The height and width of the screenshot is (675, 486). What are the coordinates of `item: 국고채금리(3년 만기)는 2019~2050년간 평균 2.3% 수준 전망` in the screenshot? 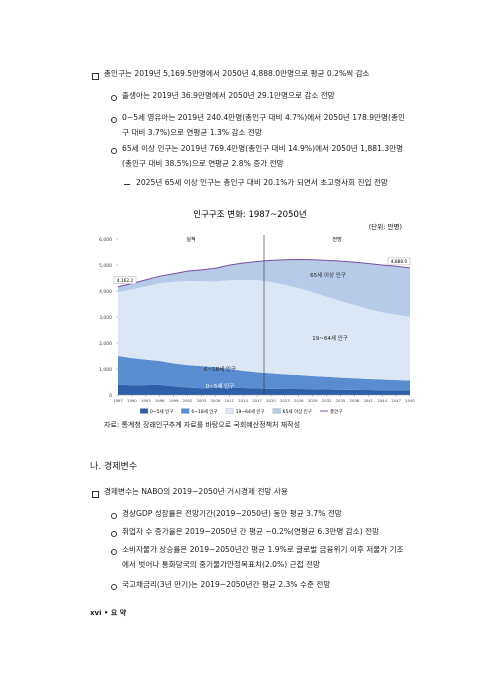 It's located at (226, 584).